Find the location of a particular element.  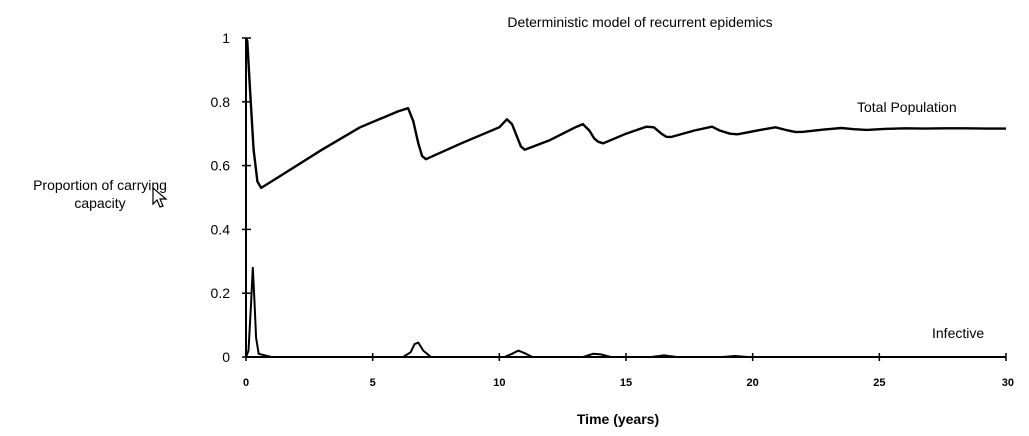

y-tick-label: 0 is located at coordinates (226, 357).